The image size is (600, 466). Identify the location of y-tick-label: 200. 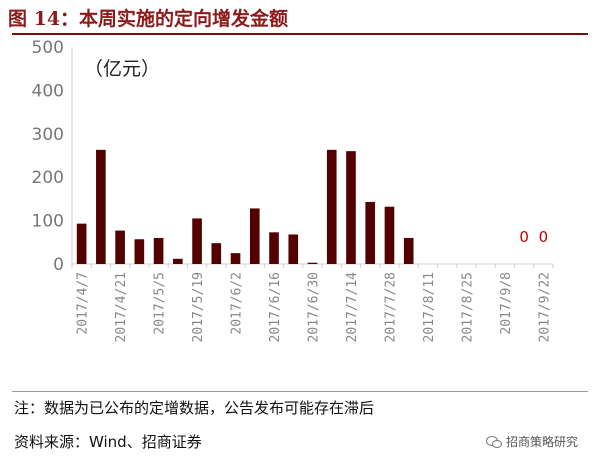
(48, 178).